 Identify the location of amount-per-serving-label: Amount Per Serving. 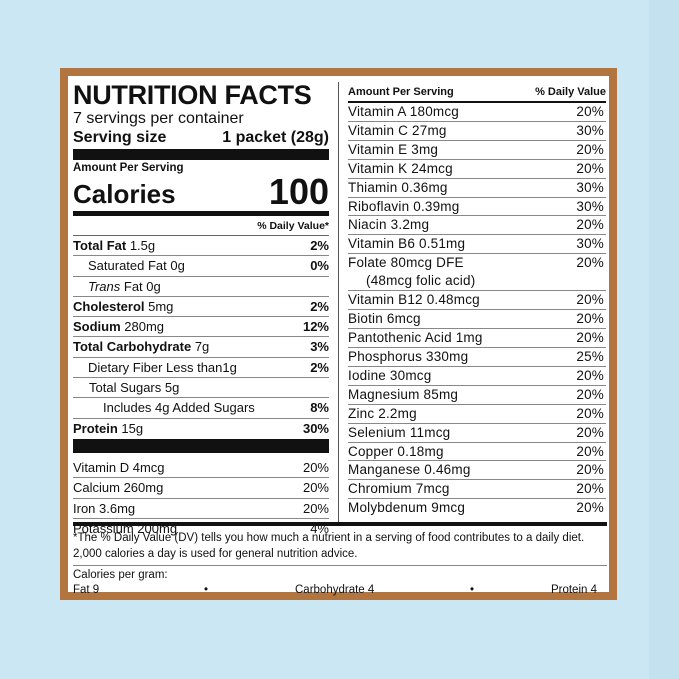
(128, 168).